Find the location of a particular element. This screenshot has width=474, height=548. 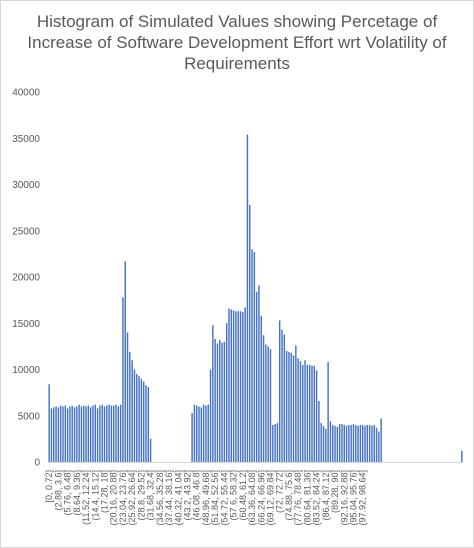

y-tick-label: 0 is located at coordinates (37, 463).